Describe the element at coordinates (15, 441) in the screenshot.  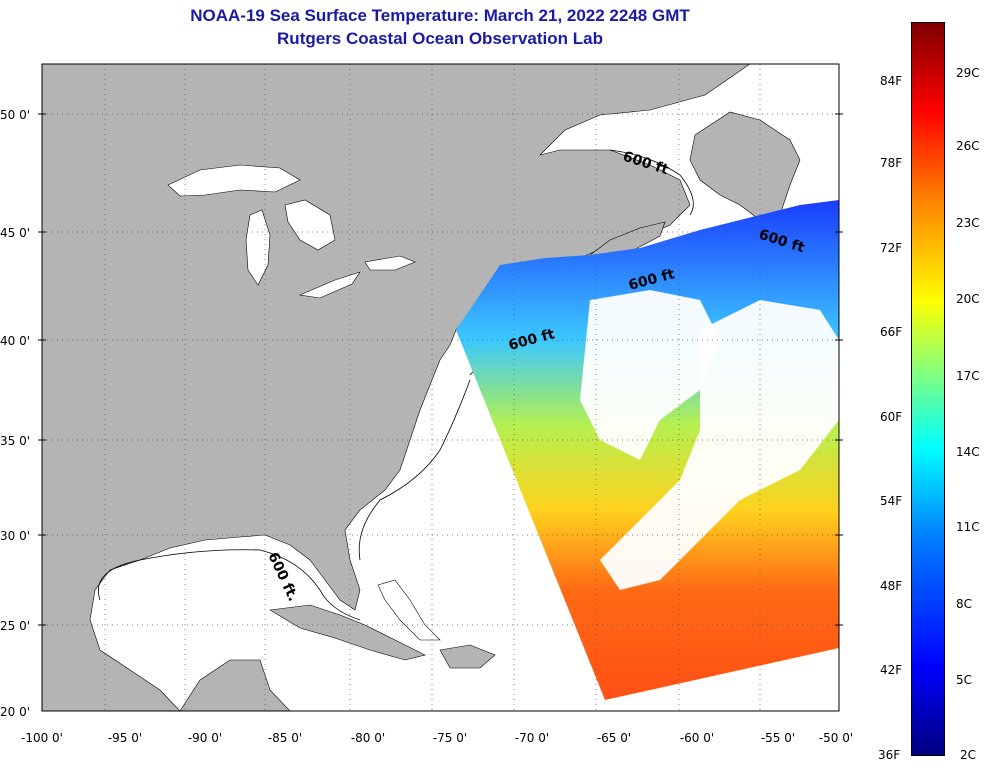
I see `lat-tick-label: 35 0'` at that location.